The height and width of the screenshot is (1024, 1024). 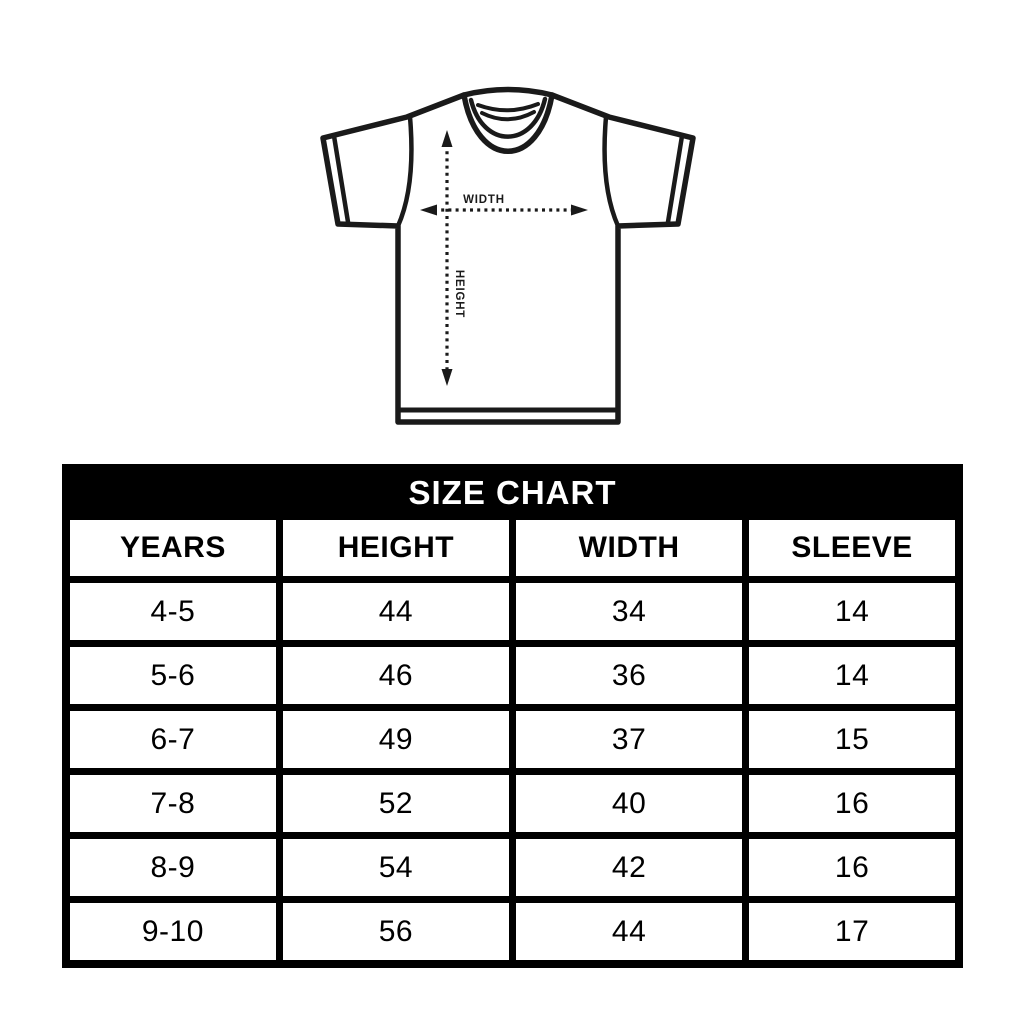 What do you see at coordinates (395, 675) in the screenshot?
I see `table-cell: 46` at bounding box center [395, 675].